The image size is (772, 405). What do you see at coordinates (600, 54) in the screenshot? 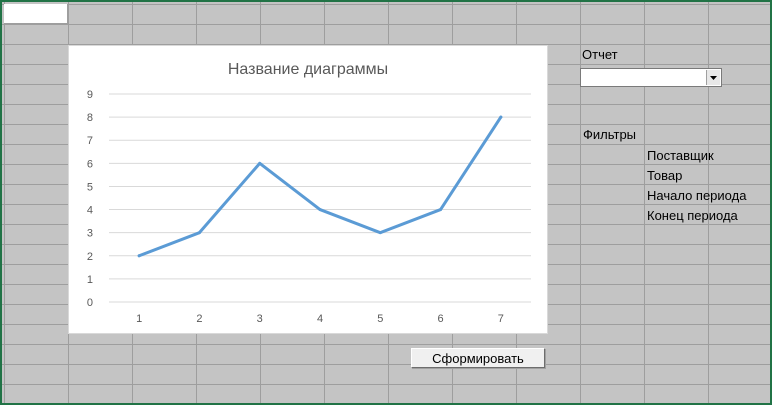
I see `report-label: Отчет` at bounding box center [600, 54].